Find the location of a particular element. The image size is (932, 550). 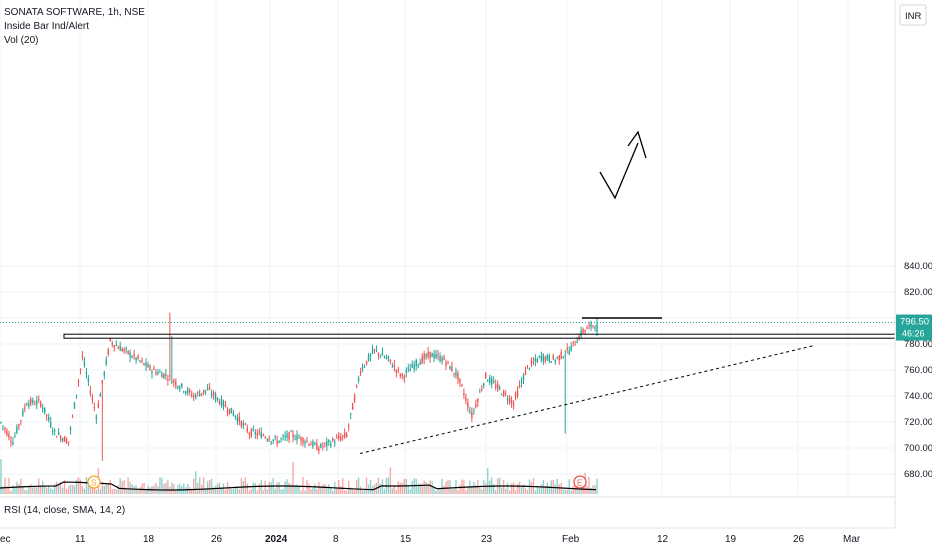

time-tick-label: ec is located at coordinates (5, 539).